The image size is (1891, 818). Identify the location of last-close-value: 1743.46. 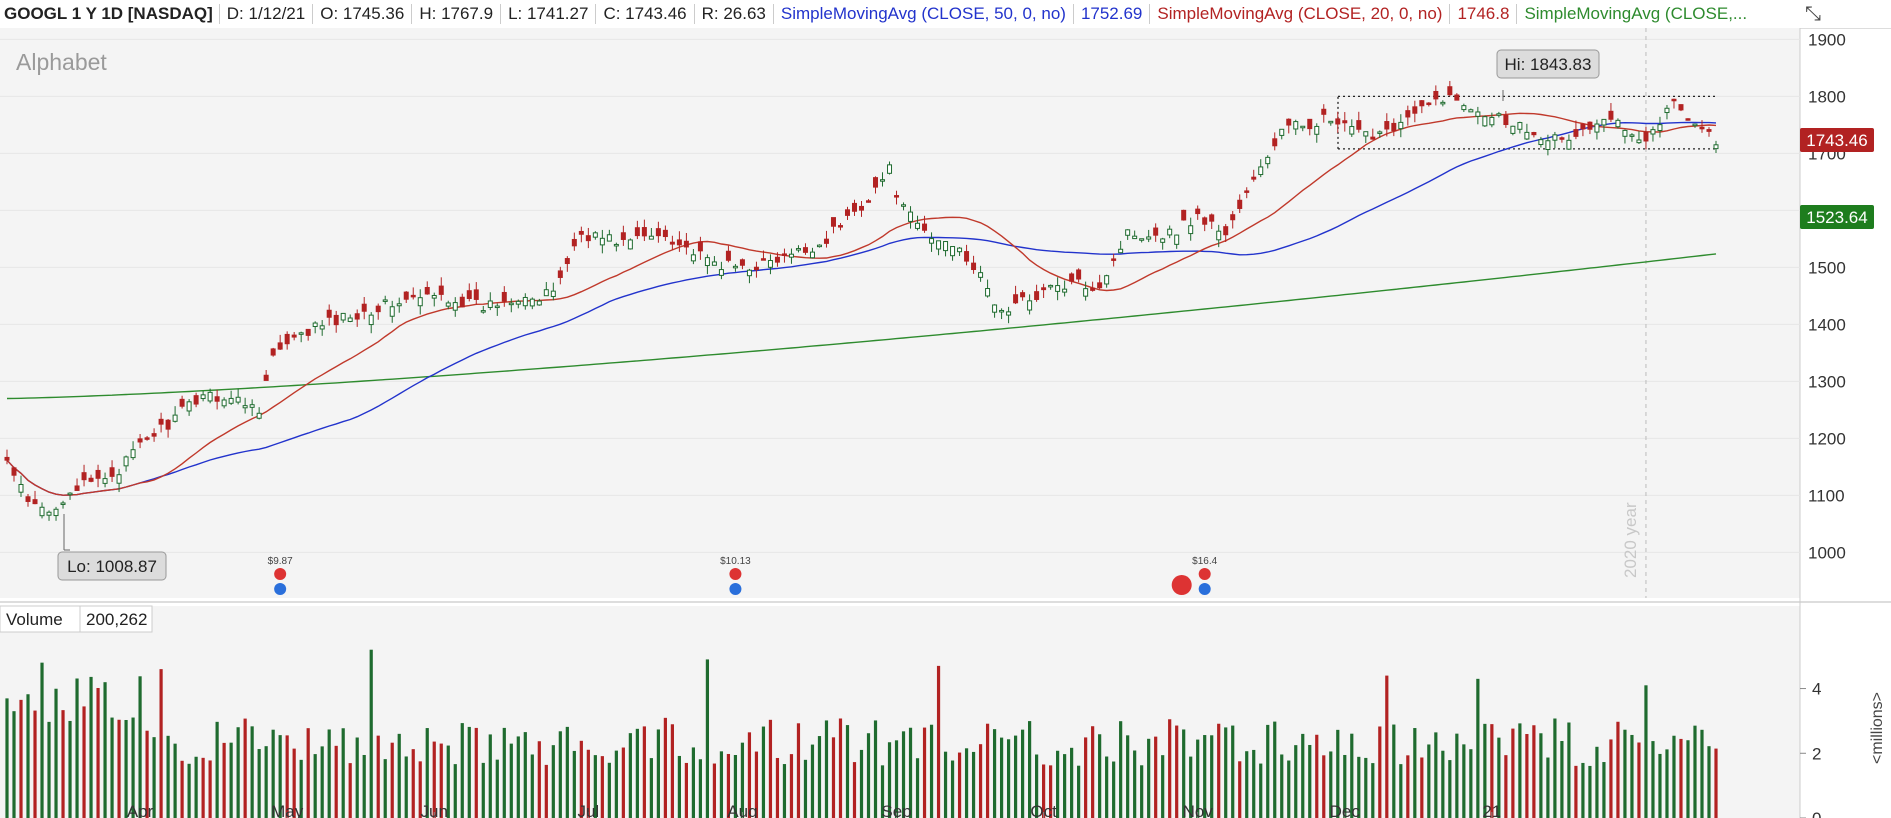
(1836, 140).